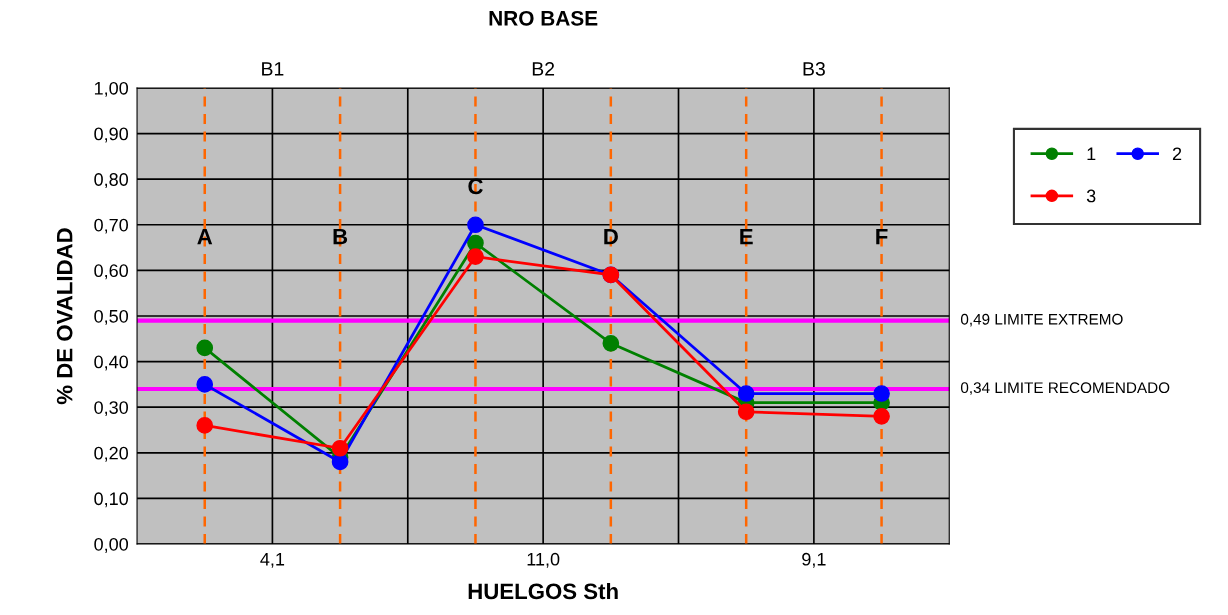 The height and width of the screenshot is (615, 1228). What do you see at coordinates (543, 591) in the screenshot?
I see `x-axis-title: HUELGOS Sth` at bounding box center [543, 591].